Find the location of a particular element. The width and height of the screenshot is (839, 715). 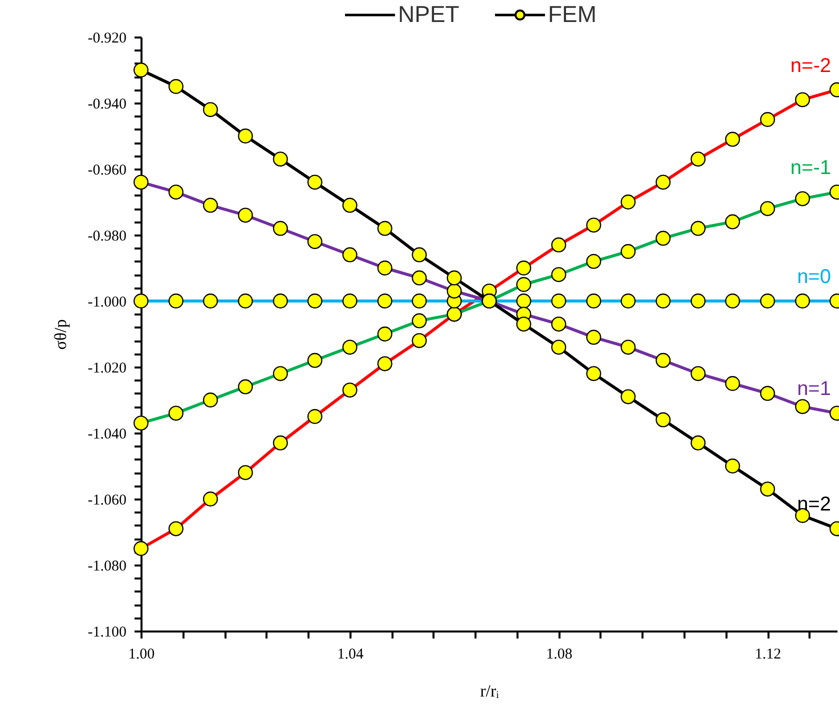

y-tick-label: -1.020 is located at coordinates (107, 368).